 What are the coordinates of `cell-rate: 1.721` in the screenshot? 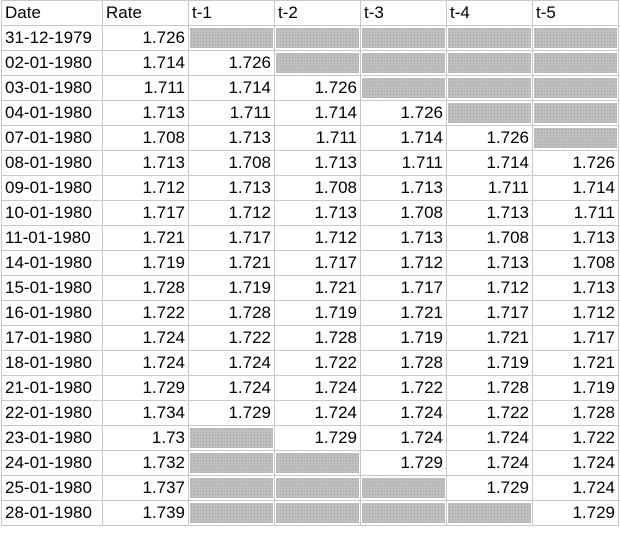 It's located at (145, 238).